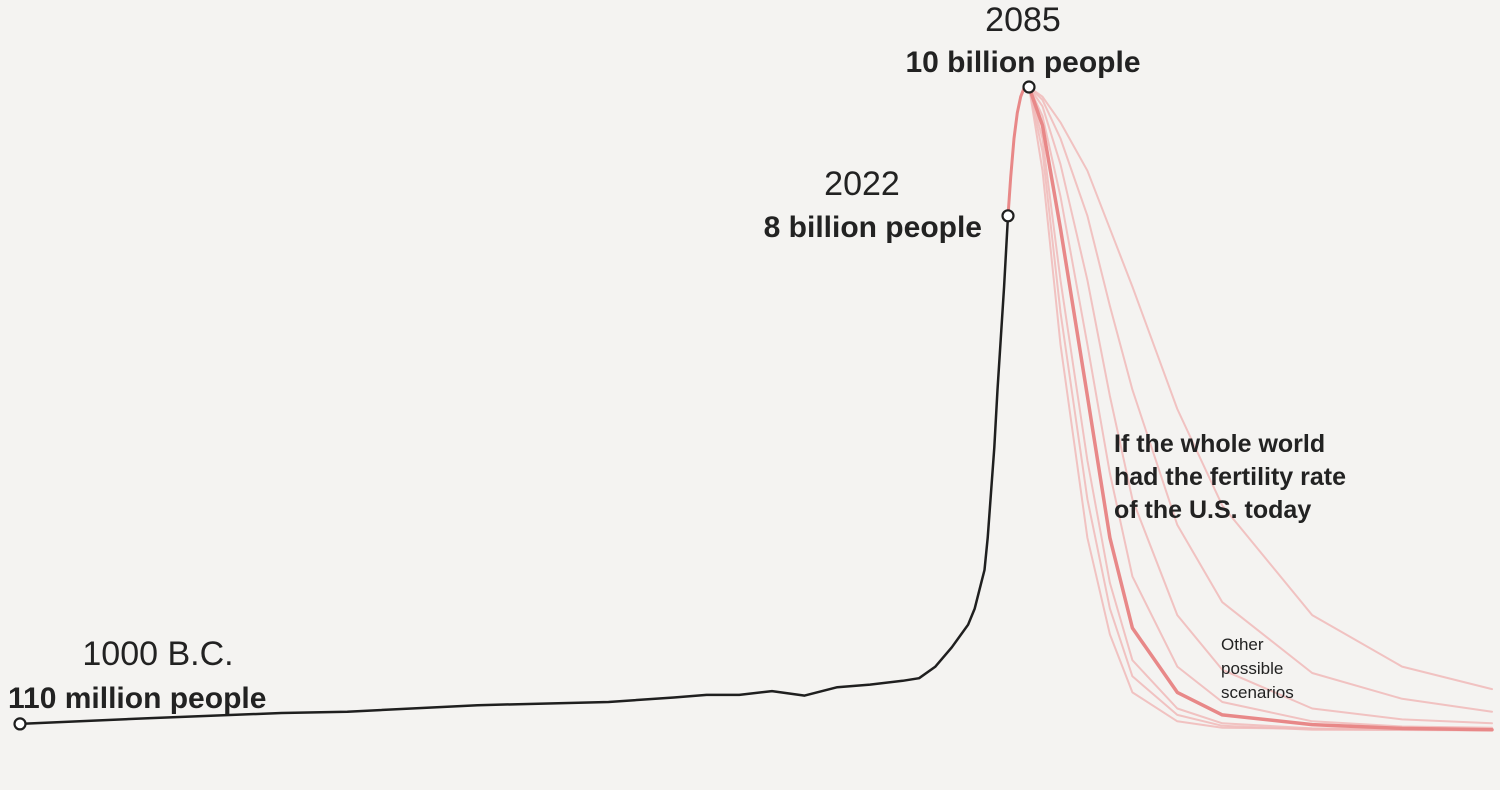  Describe the element at coordinates (1212, 510) in the screenshot. I see `us-scenario-label-line: of the U.S. today` at that location.